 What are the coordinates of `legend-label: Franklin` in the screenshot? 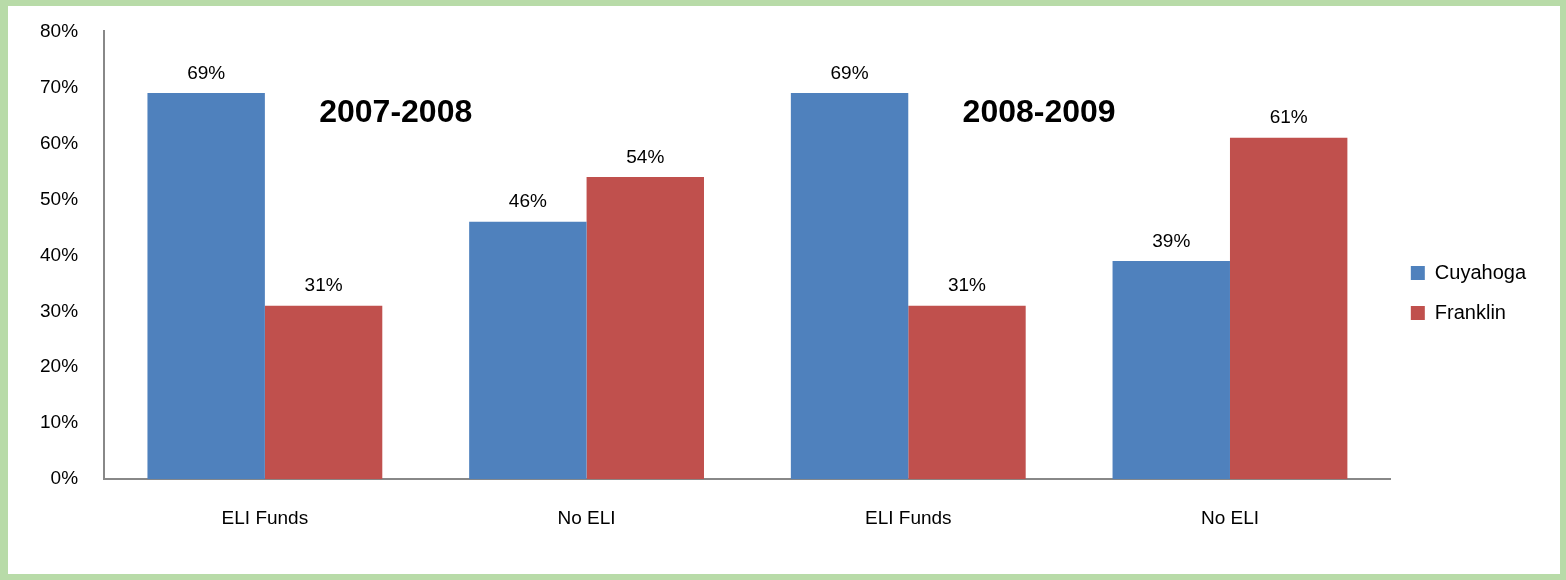 It's located at (1470, 311).